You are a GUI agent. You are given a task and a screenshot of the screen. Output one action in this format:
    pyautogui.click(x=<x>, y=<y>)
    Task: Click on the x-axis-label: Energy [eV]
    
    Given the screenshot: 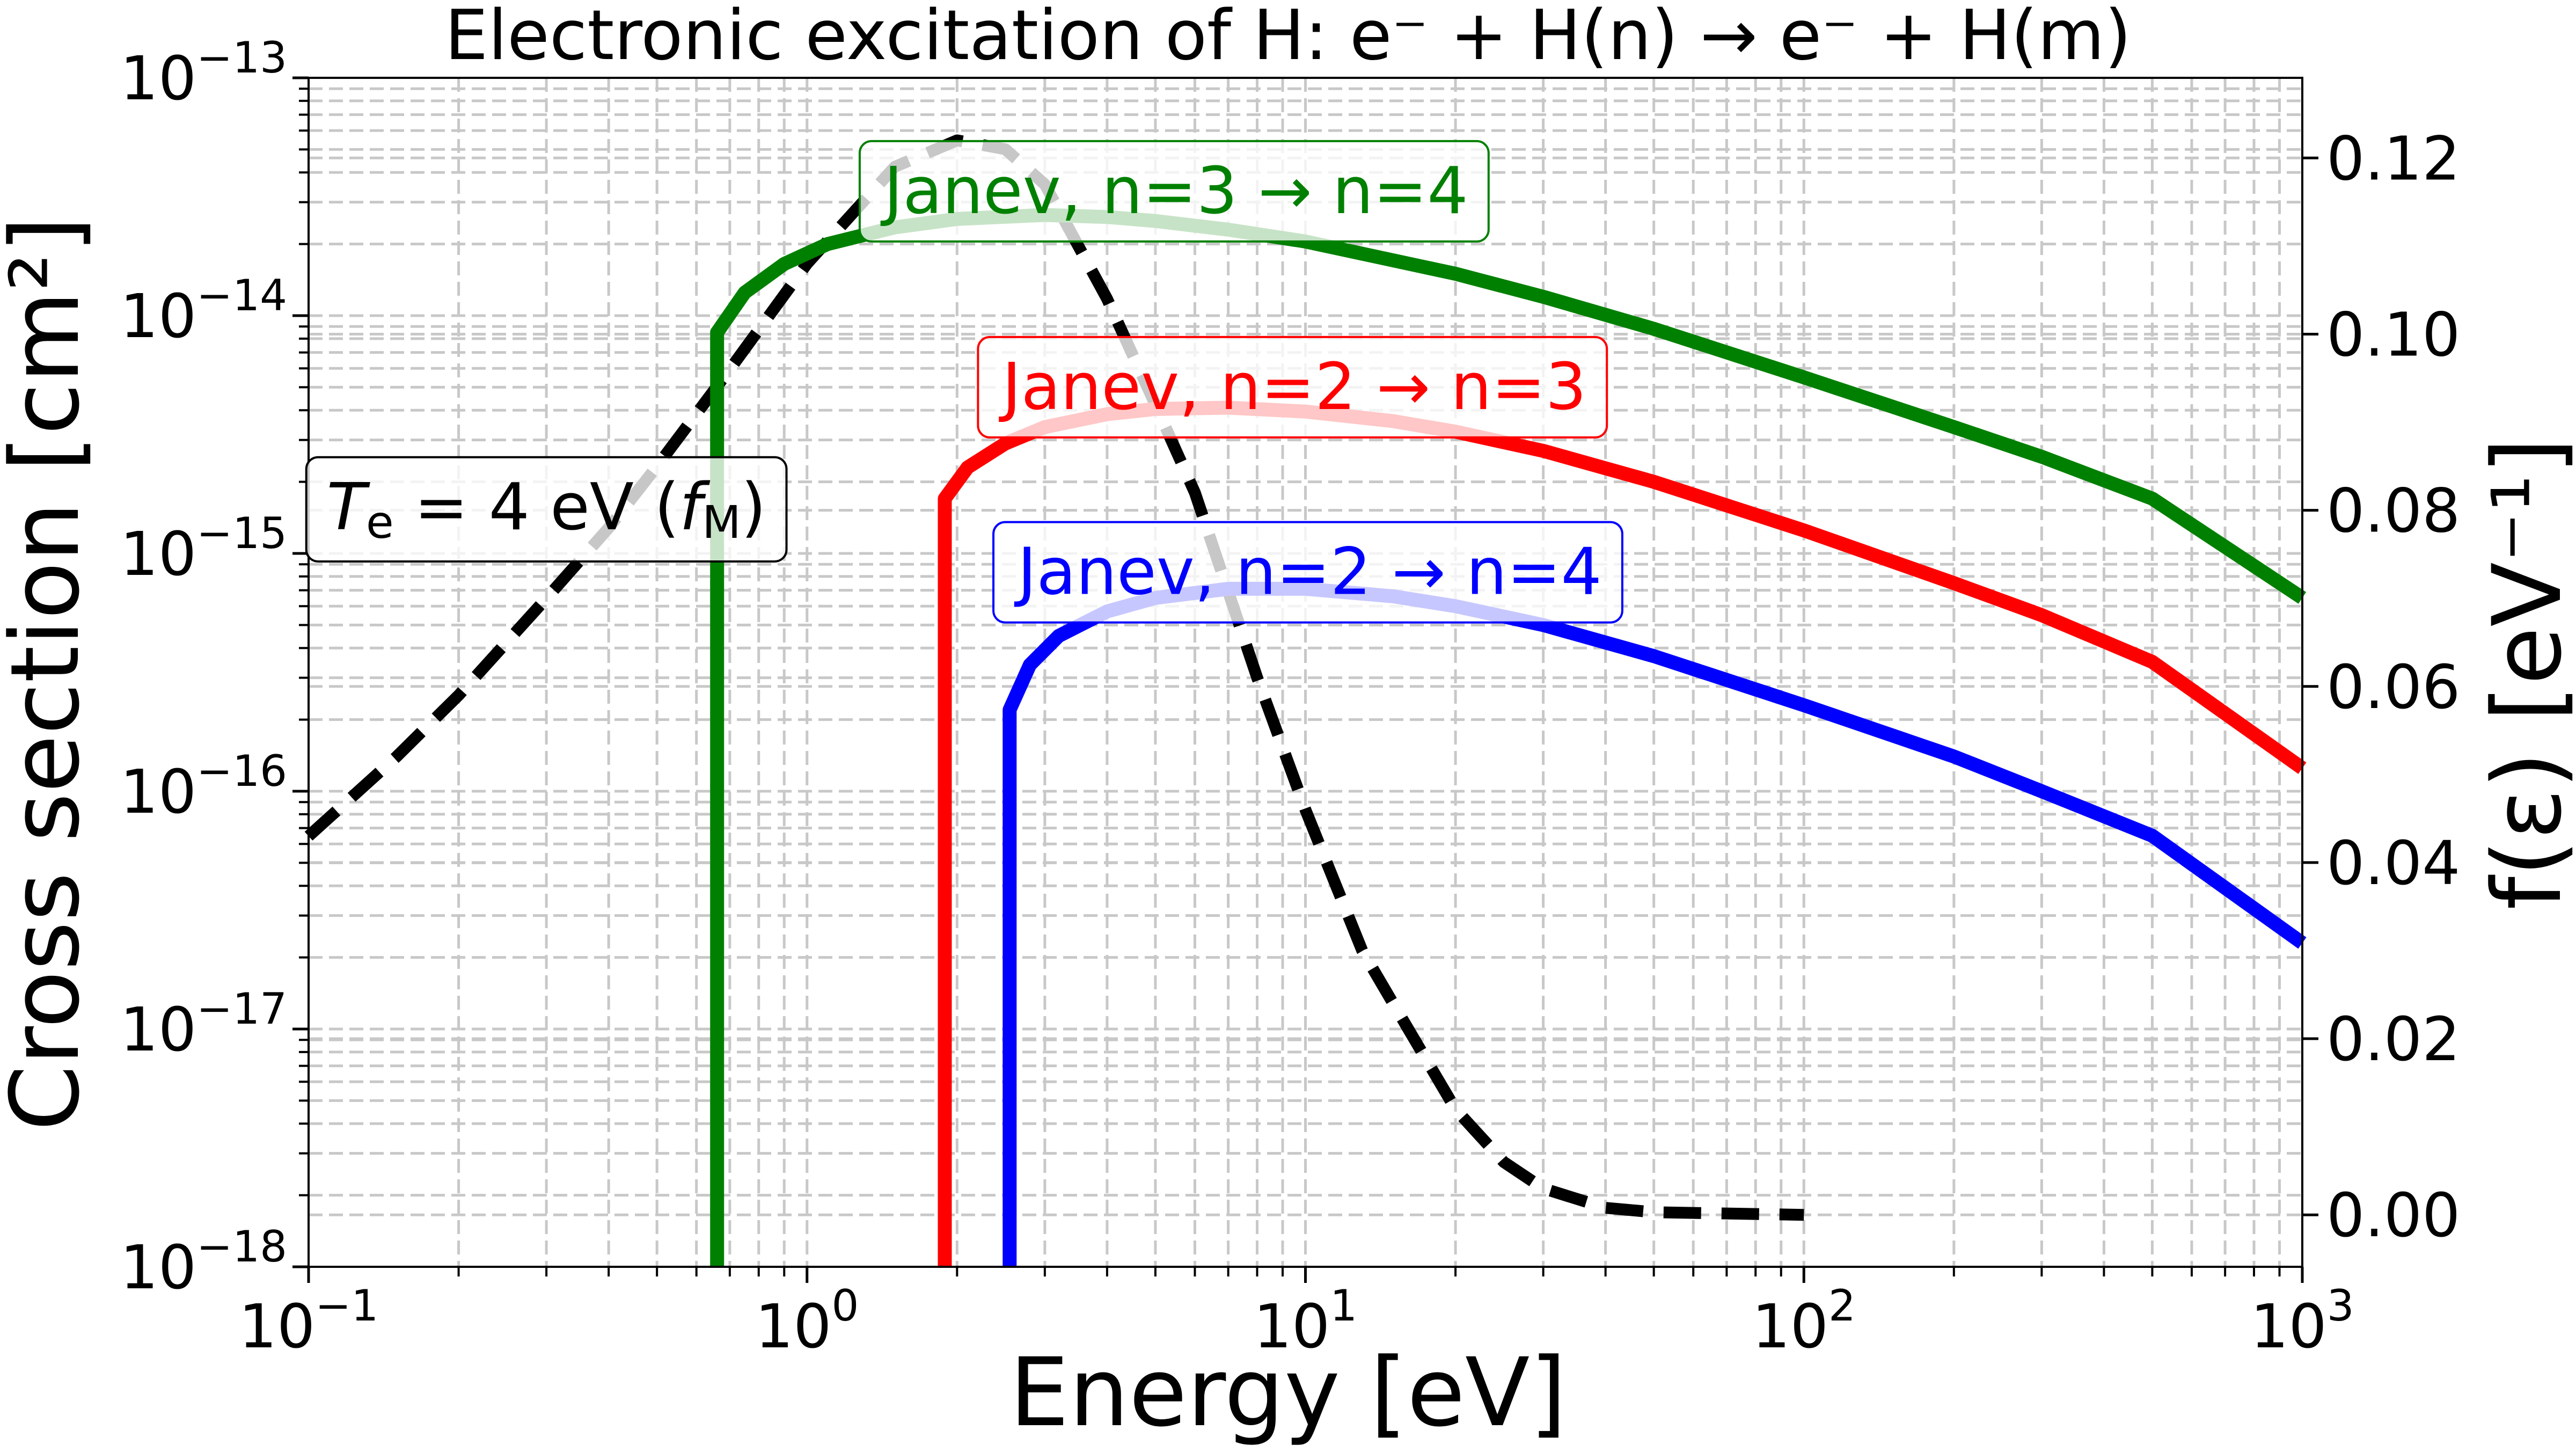 What is the action you would take?
    pyautogui.click(x=1288, y=1393)
    